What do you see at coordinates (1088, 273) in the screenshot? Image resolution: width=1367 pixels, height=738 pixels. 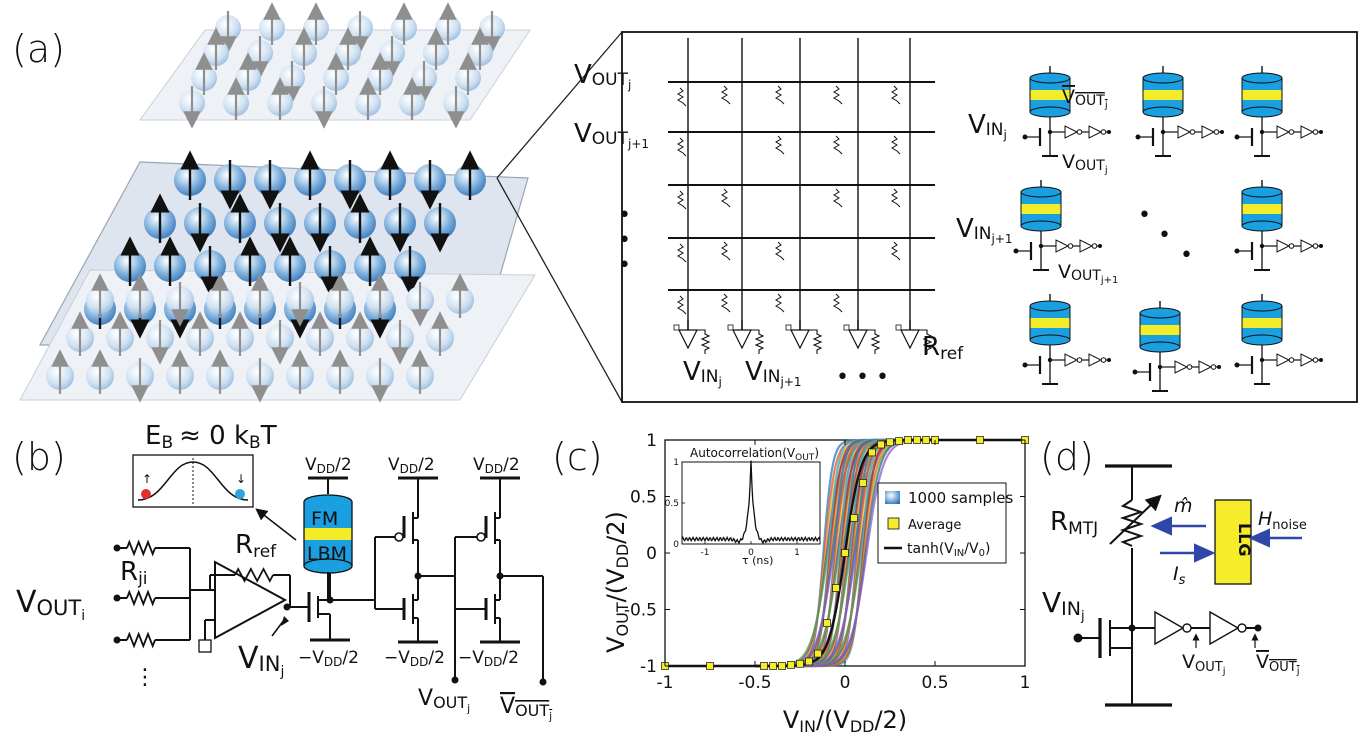 I see `pbit-vout-j1-label: VOUTj+1` at bounding box center [1088, 273].